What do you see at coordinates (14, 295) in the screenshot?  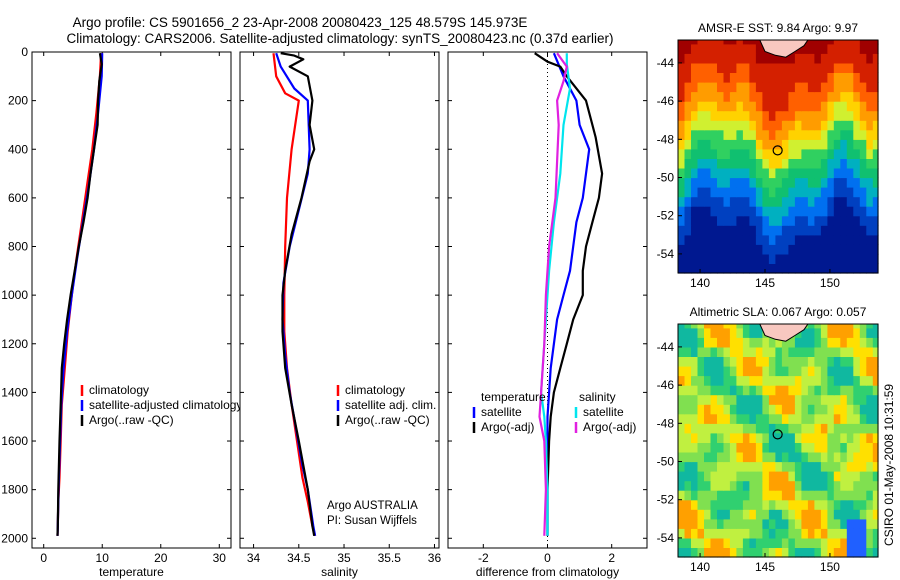 I see `temperature-ytick-label: 1000` at bounding box center [14, 295].